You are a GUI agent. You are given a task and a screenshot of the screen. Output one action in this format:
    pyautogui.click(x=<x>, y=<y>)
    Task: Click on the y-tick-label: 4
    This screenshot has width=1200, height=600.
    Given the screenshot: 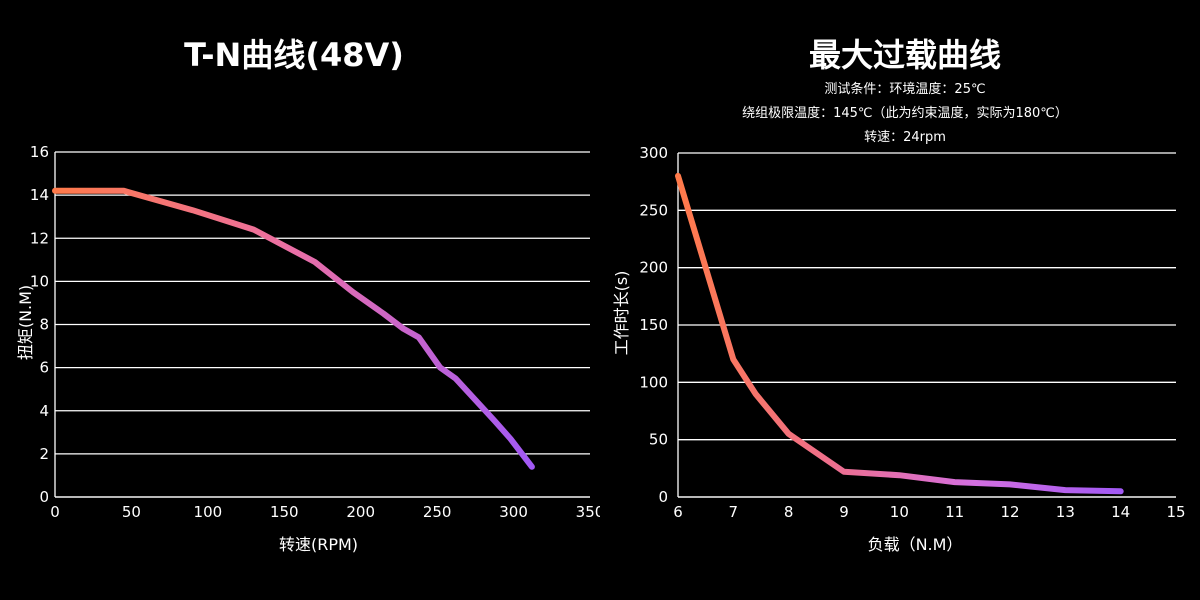 What is the action you would take?
    pyautogui.click(x=44, y=411)
    